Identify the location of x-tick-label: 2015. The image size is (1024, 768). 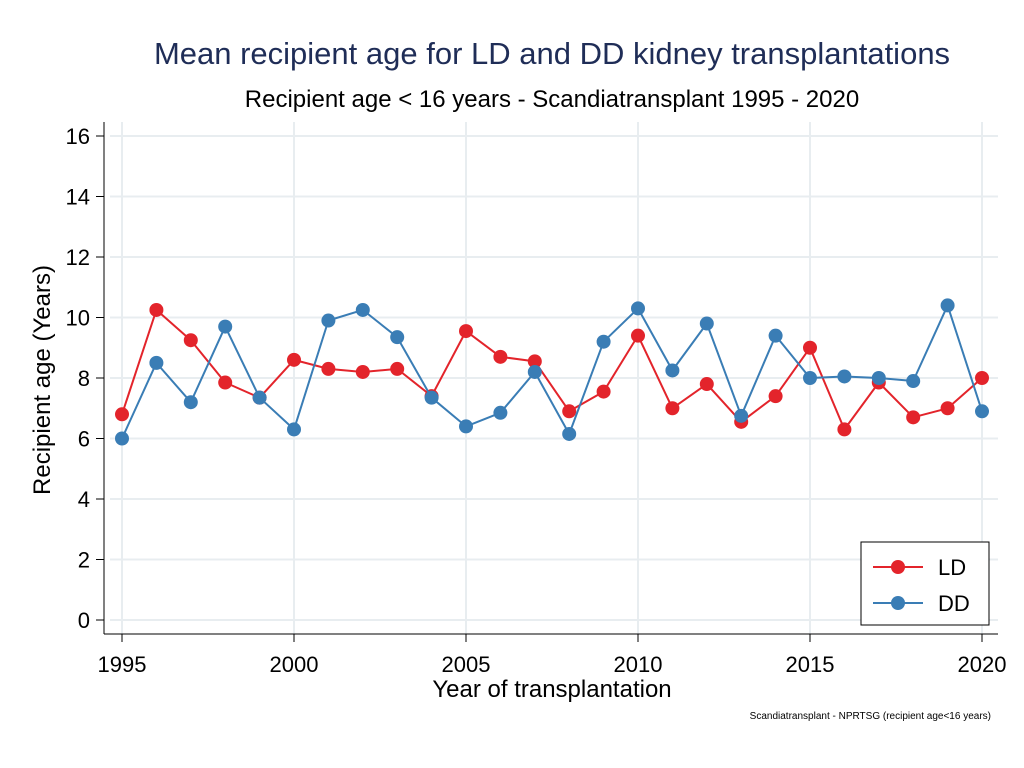
(810, 664).